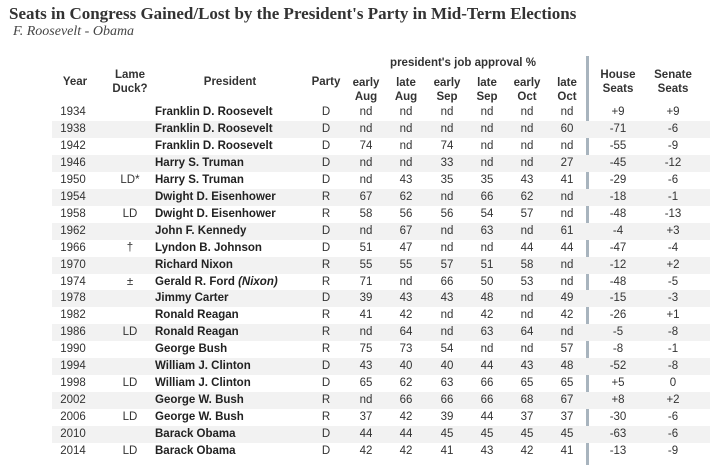 Image resolution: width=723 pixels, height=468 pixels. Describe the element at coordinates (673, 281) in the screenshot. I see `cell-senate-seats: -5` at that location.